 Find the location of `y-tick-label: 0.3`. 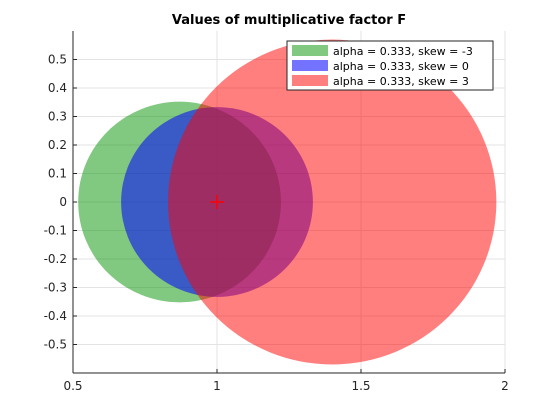

y-tick-label: 0.3 is located at coordinates (57, 117).